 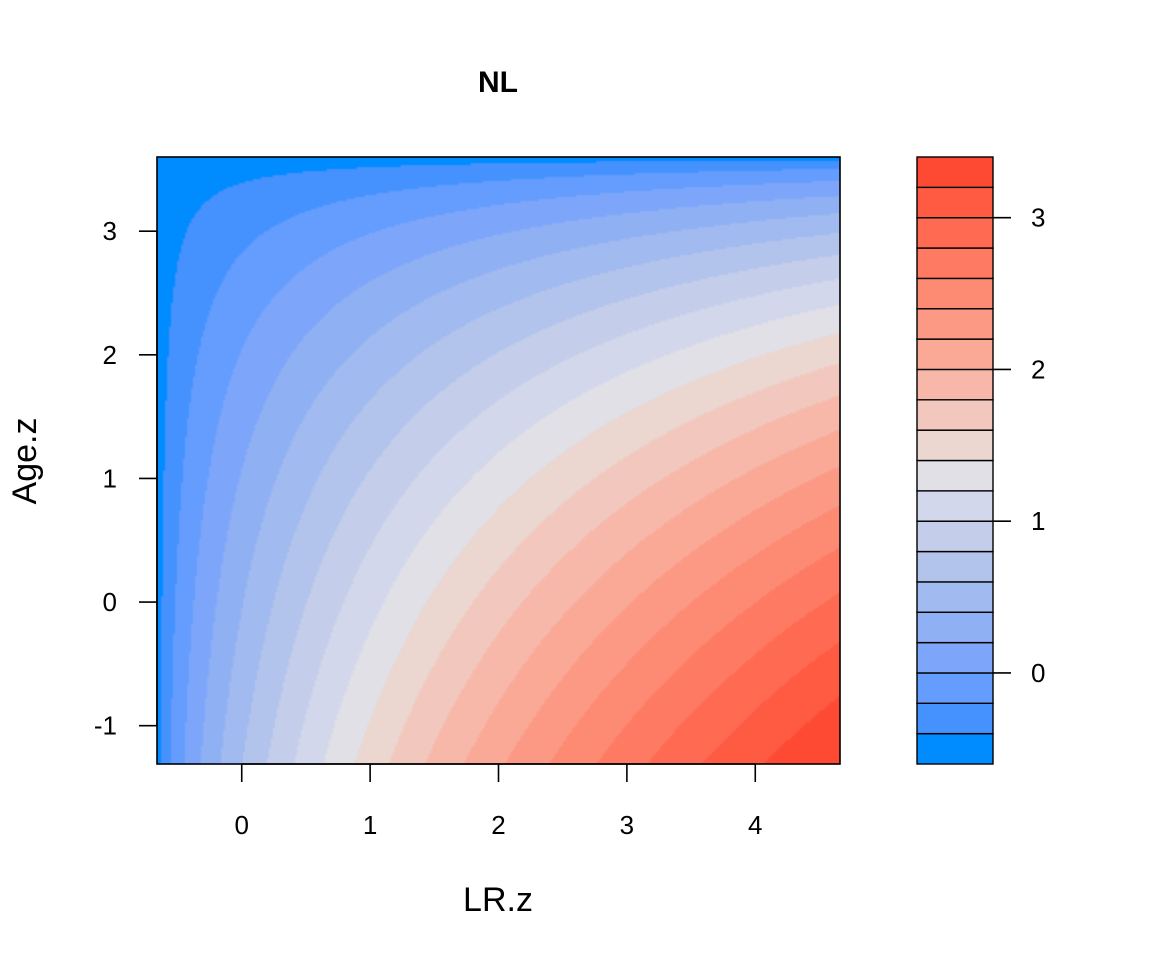 I want to click on colorbar-tick-label: 0, so click(x=1038, y=673).